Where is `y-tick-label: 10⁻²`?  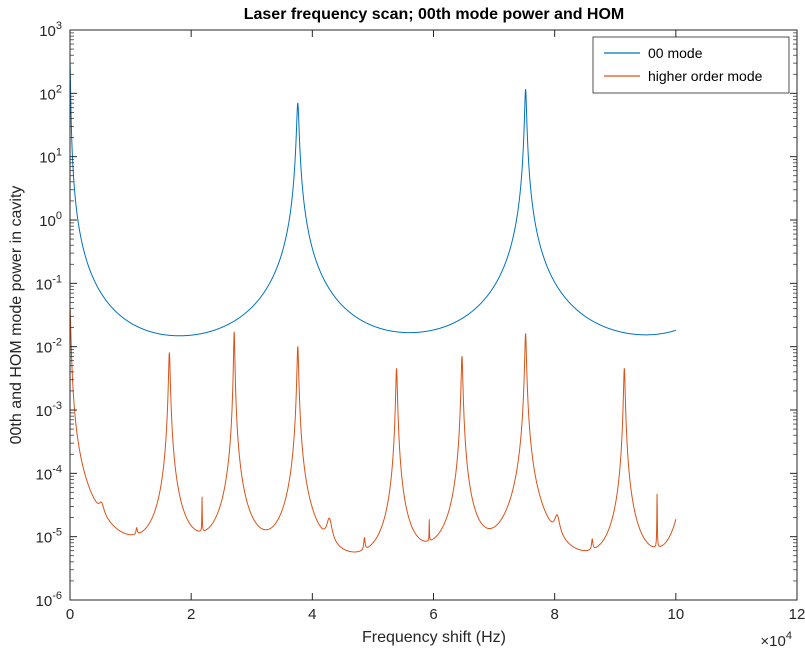 y-tick-label: 10⁻² is located at coordinates (49, 347).